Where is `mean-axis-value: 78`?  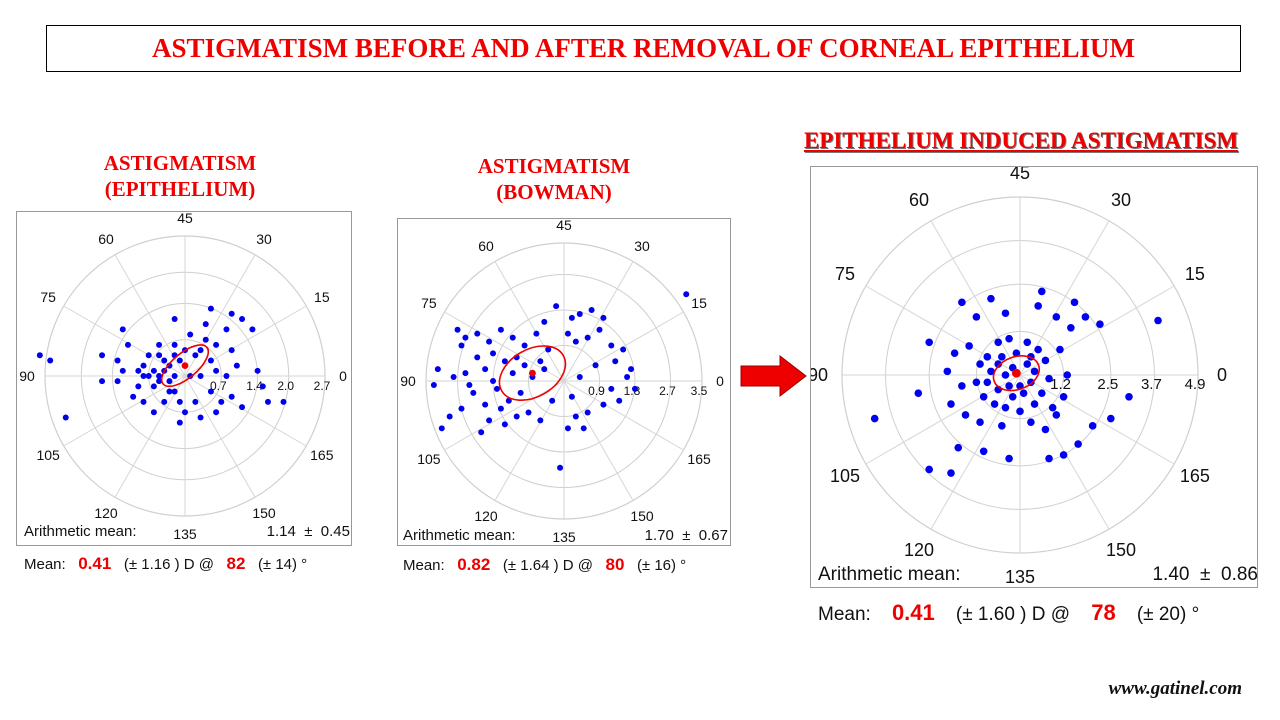 mean-axis-value: 78 is located at coordinates (1103, 612).